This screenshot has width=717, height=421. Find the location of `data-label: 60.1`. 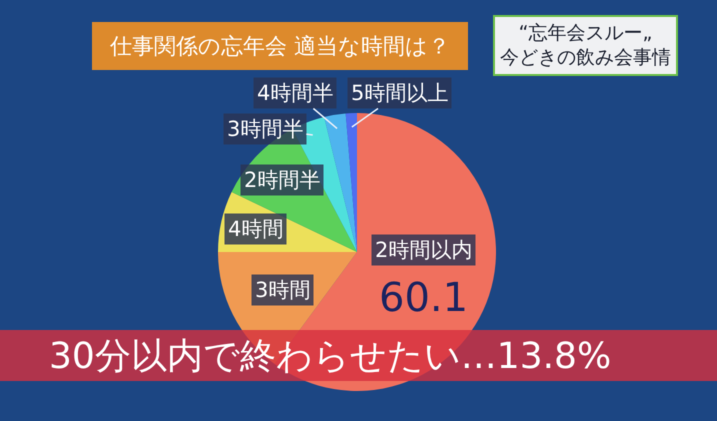

data-label: 60.1 is located at coordinates (423, 298).